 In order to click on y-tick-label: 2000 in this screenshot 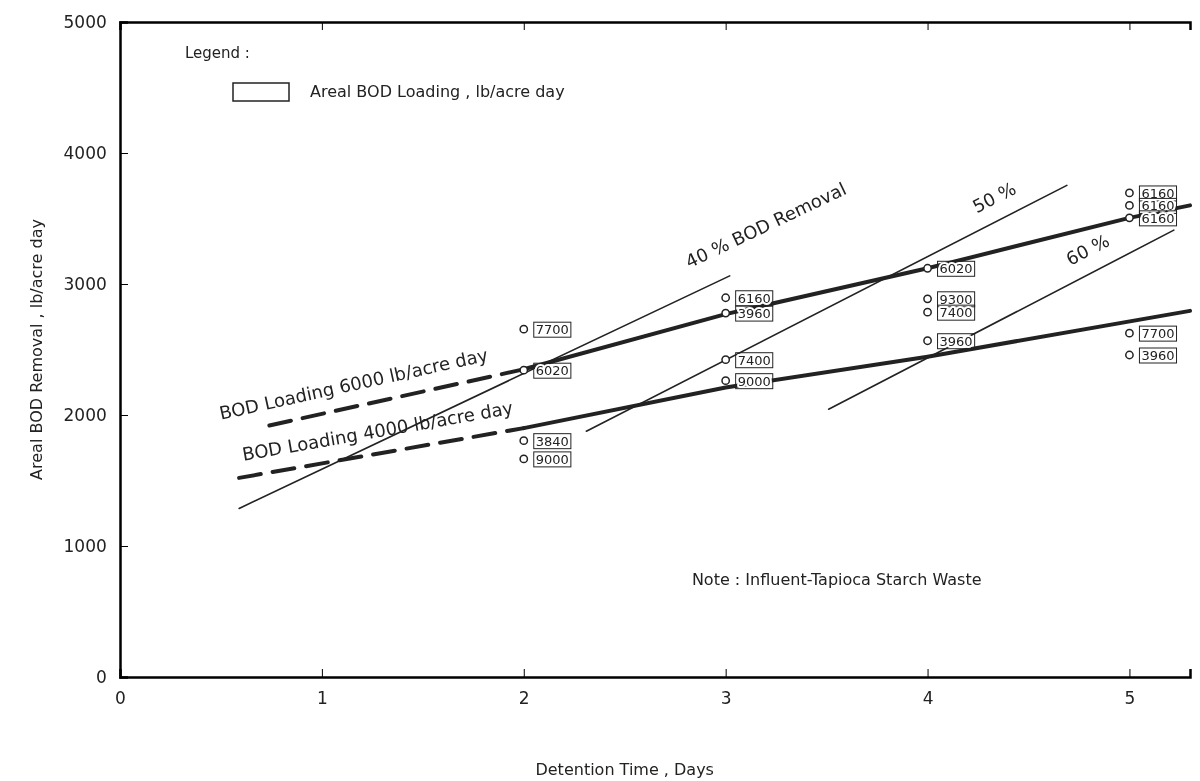, I will do `click(85, 414)`.